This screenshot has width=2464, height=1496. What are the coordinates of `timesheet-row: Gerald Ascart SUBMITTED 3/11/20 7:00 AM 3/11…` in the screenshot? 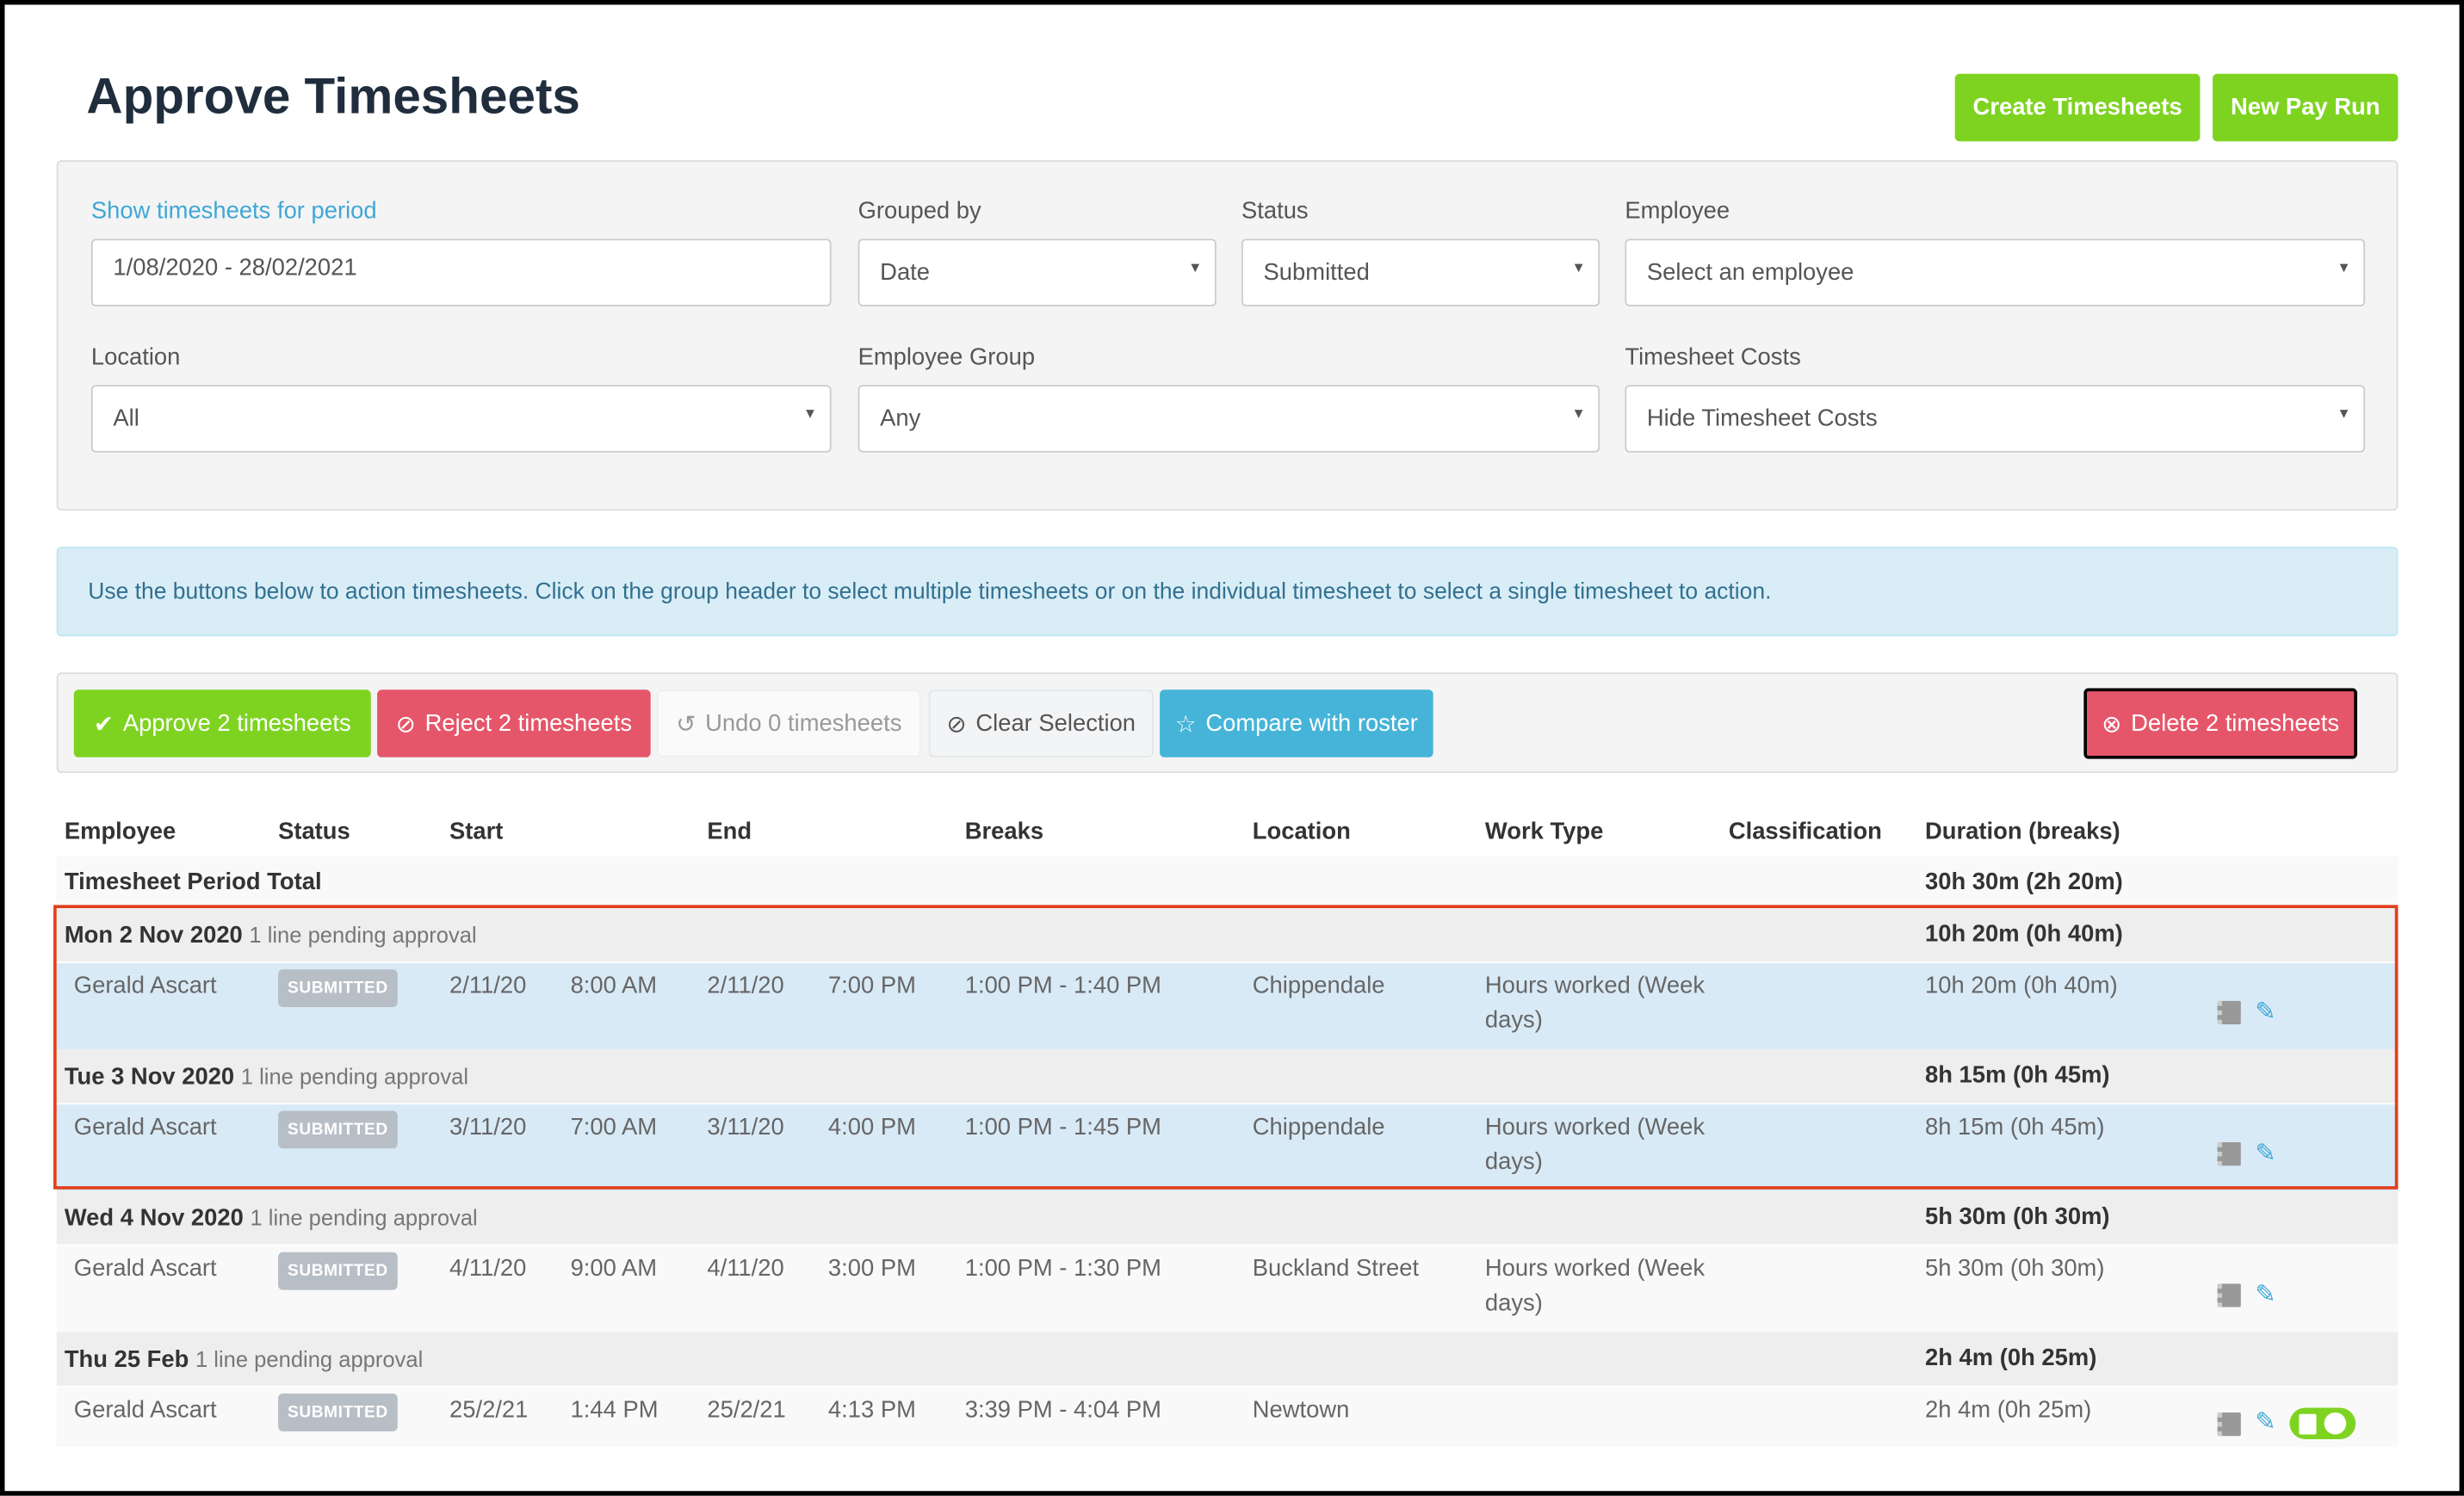 It's located at (1227, 1147).